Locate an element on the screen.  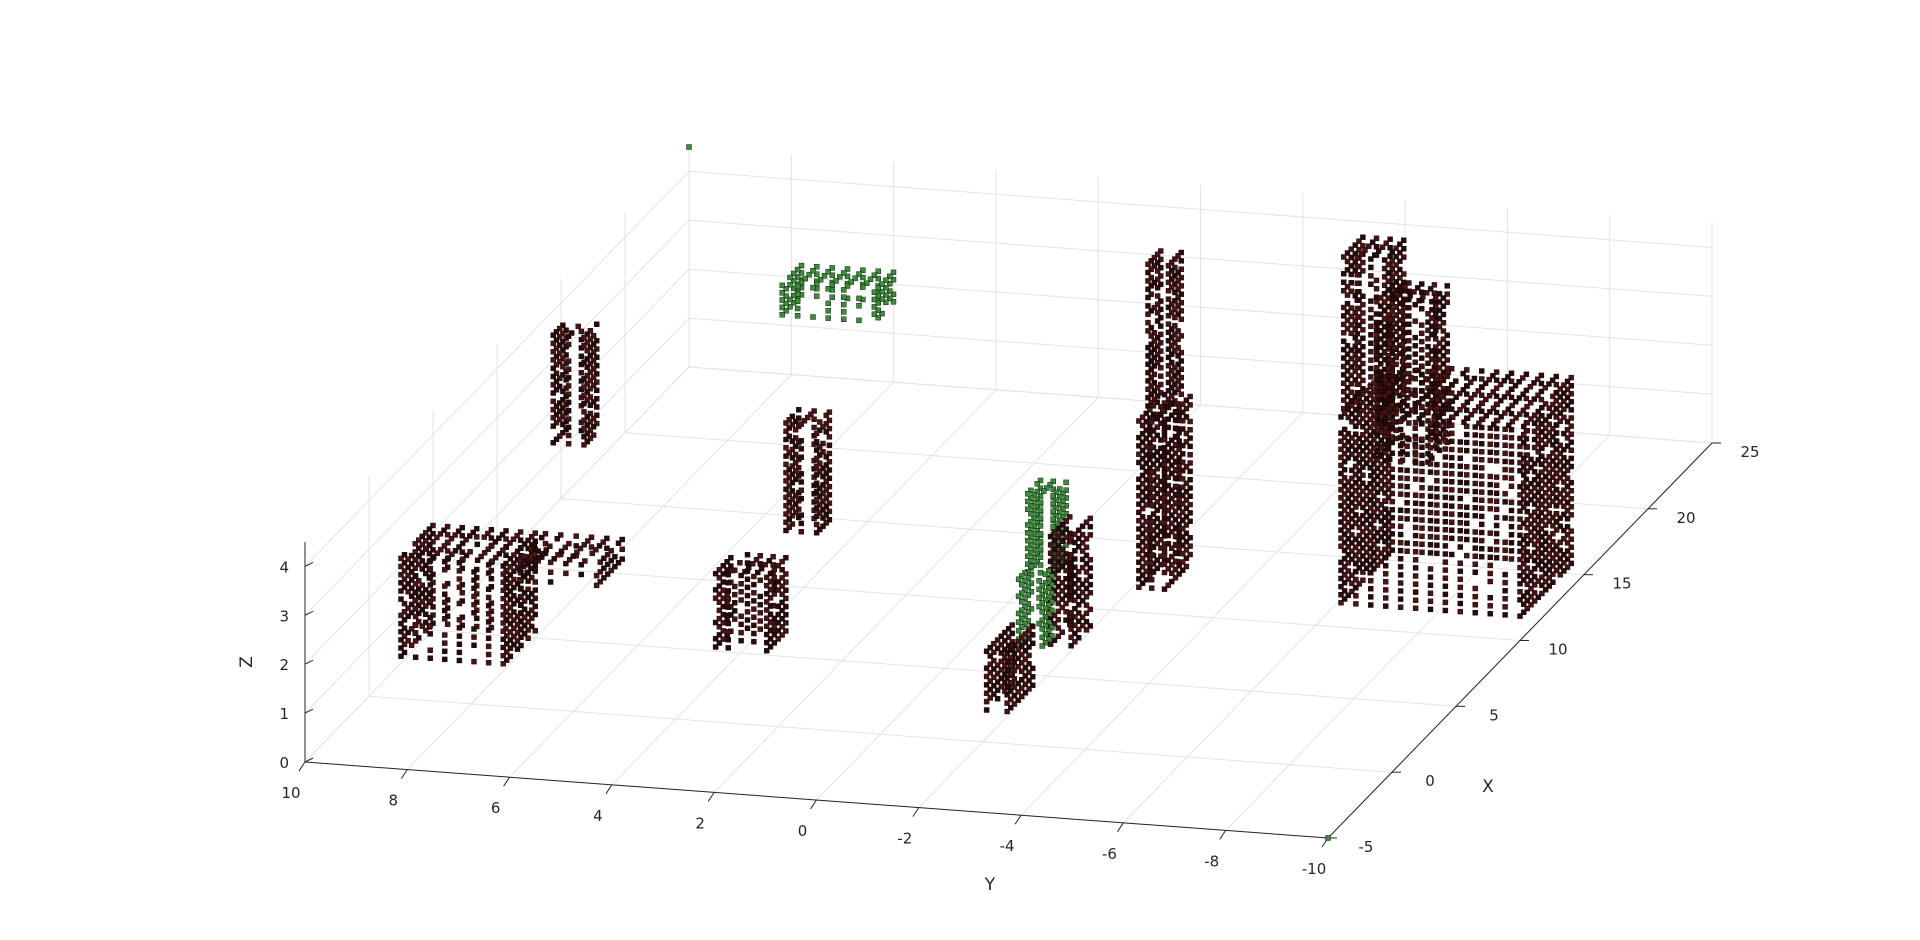
occupied-voxel-cluster is located at coordinates (1456, 490).